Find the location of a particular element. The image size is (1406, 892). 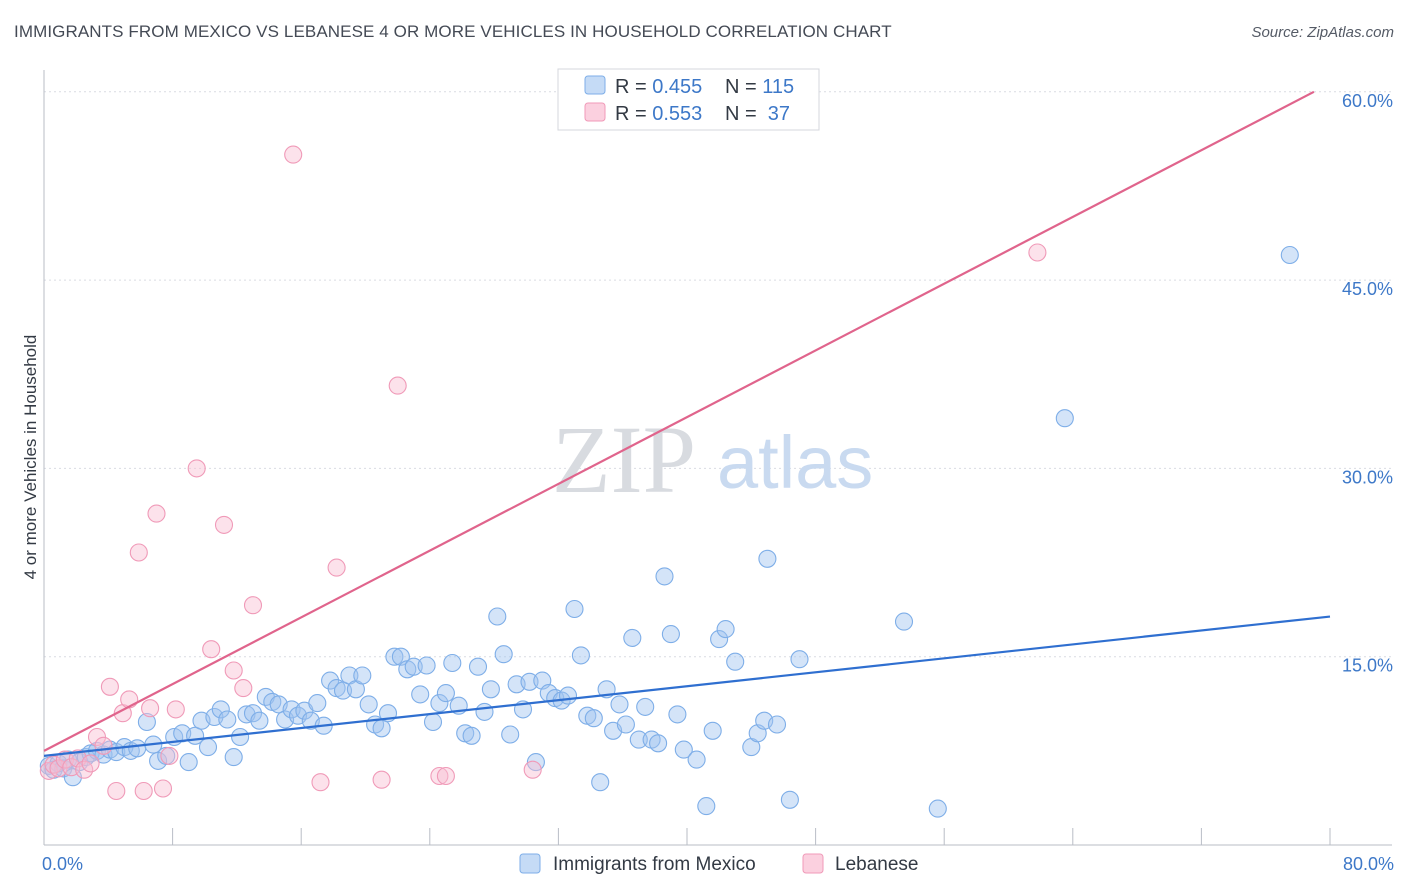

svg-text: N = 37 is located at coordinates (757, 114).